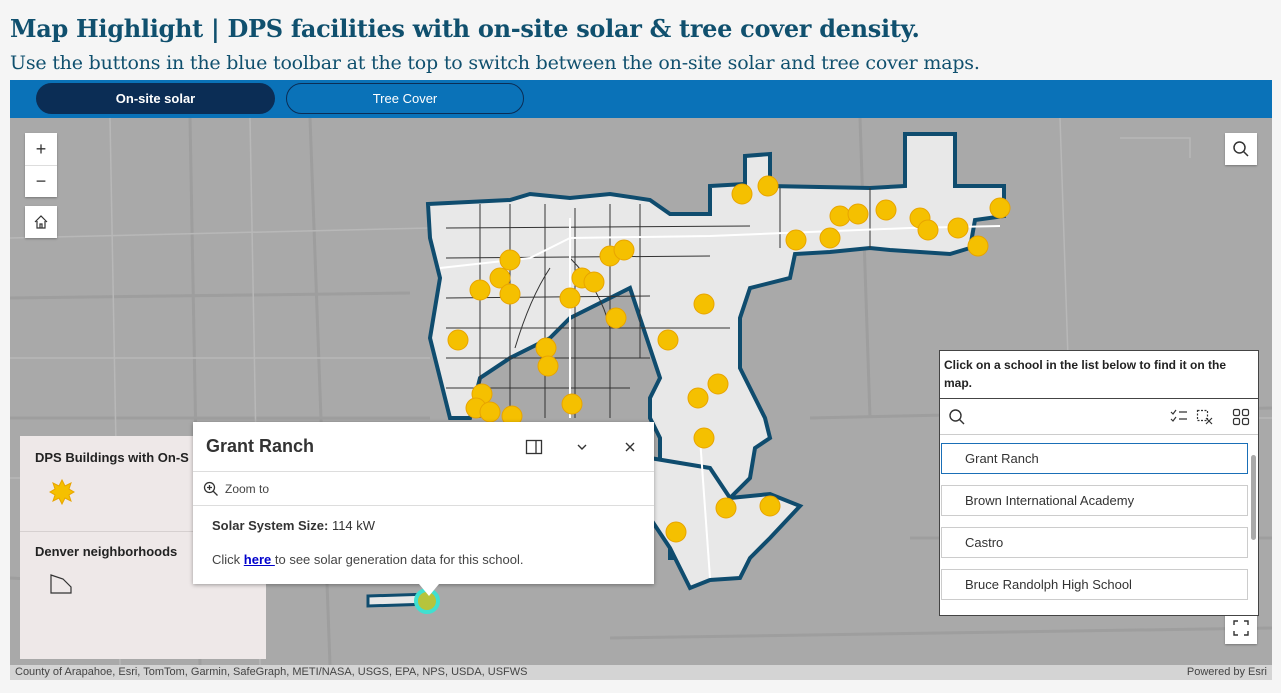 The height and width of the screenshot is (693, 1281). I want to click on home-button, so click(41, 222).